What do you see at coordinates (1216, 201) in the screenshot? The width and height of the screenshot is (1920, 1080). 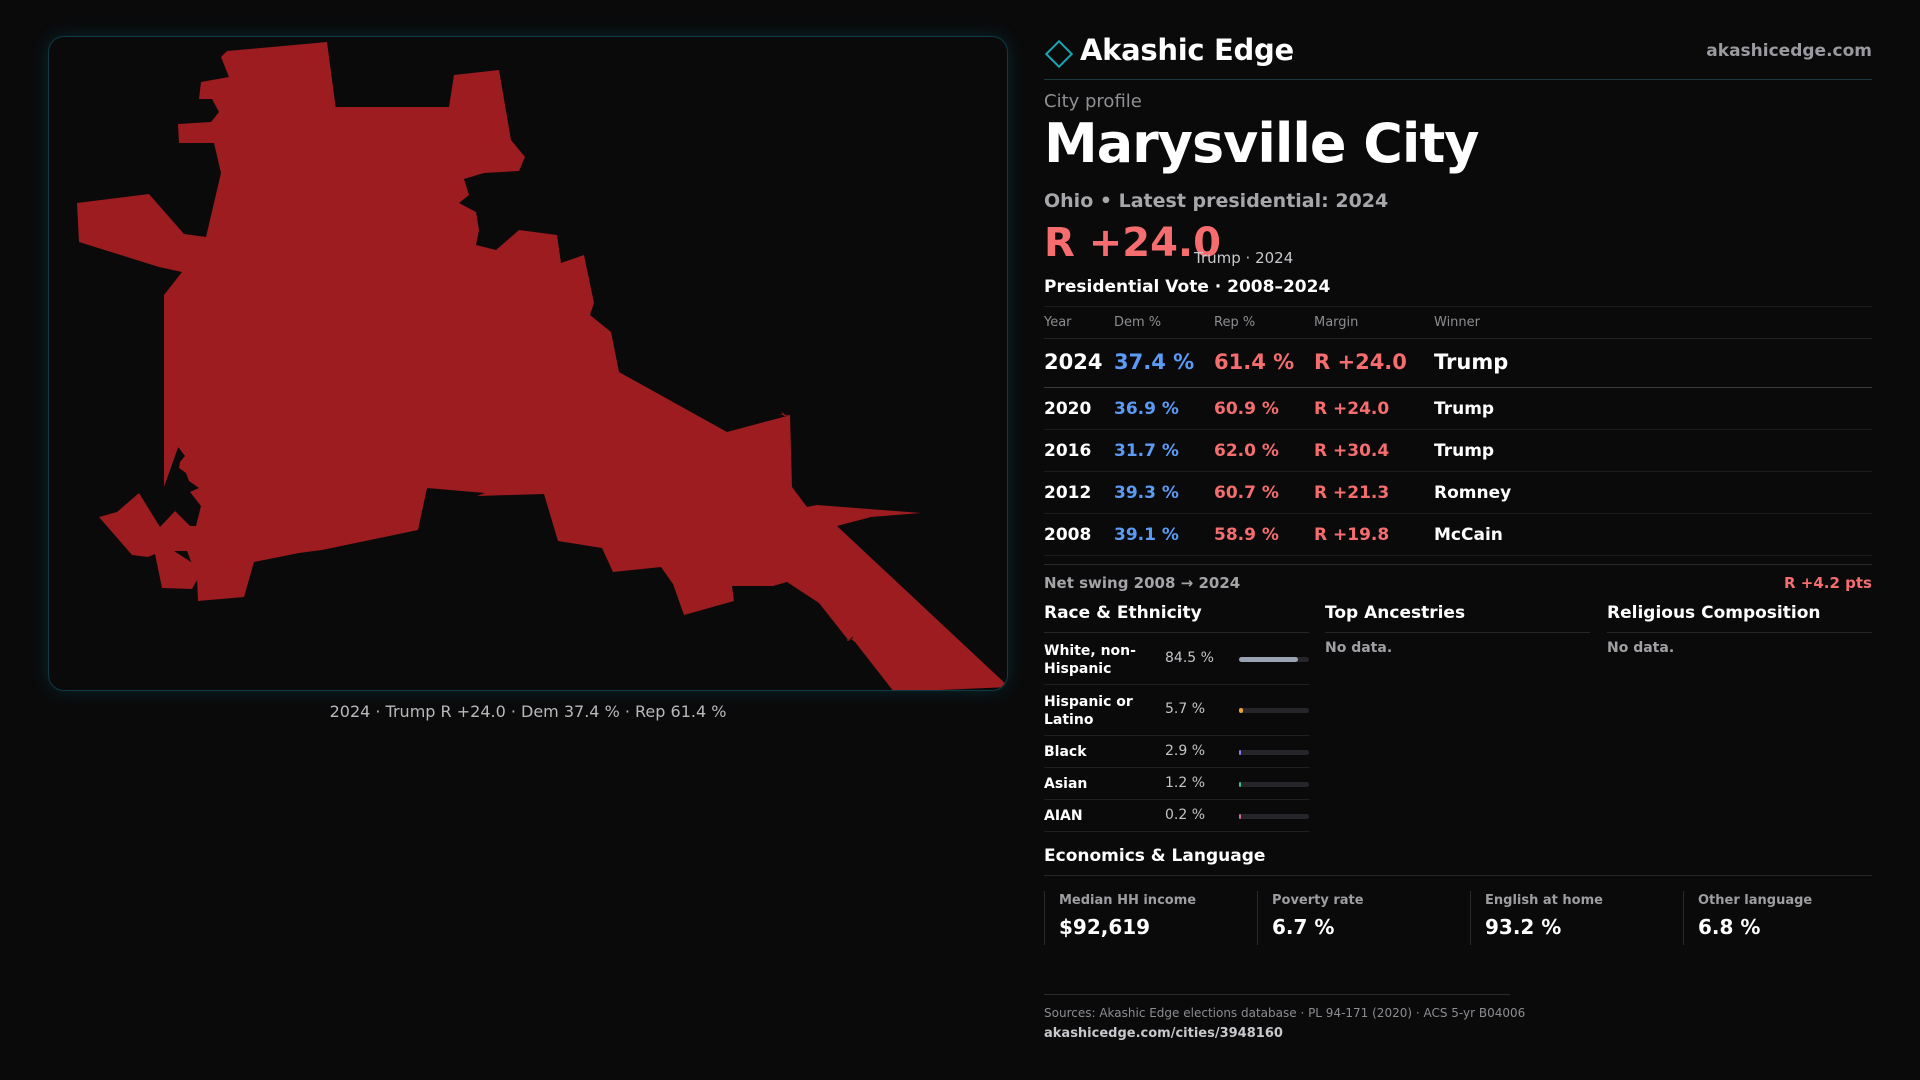 I see `page-subtitle: Ohio • Latest presidential: 2024` at bounding box center [1216, 201].